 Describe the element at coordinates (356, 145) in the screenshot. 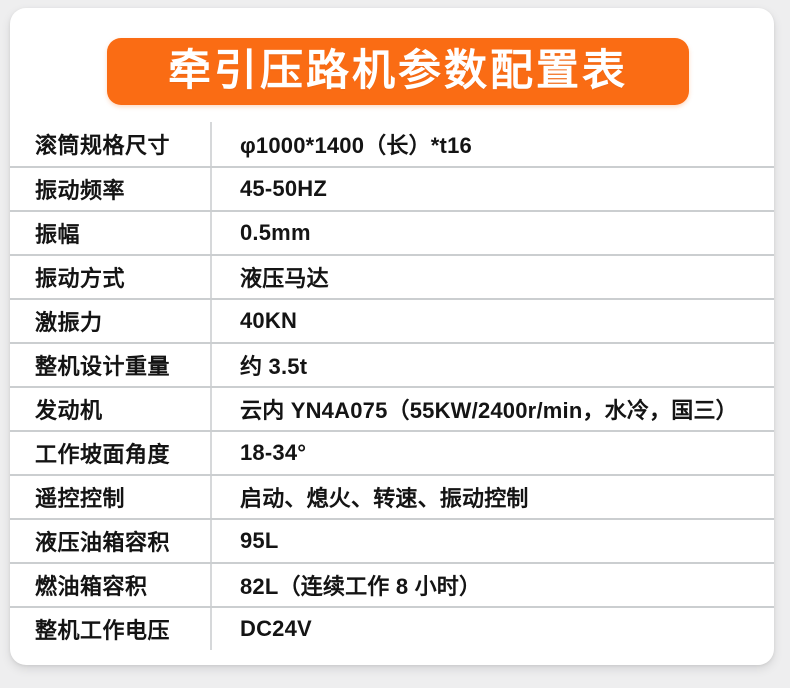

I see `spec-value: φ1000*1400（长）*t16` at that location.